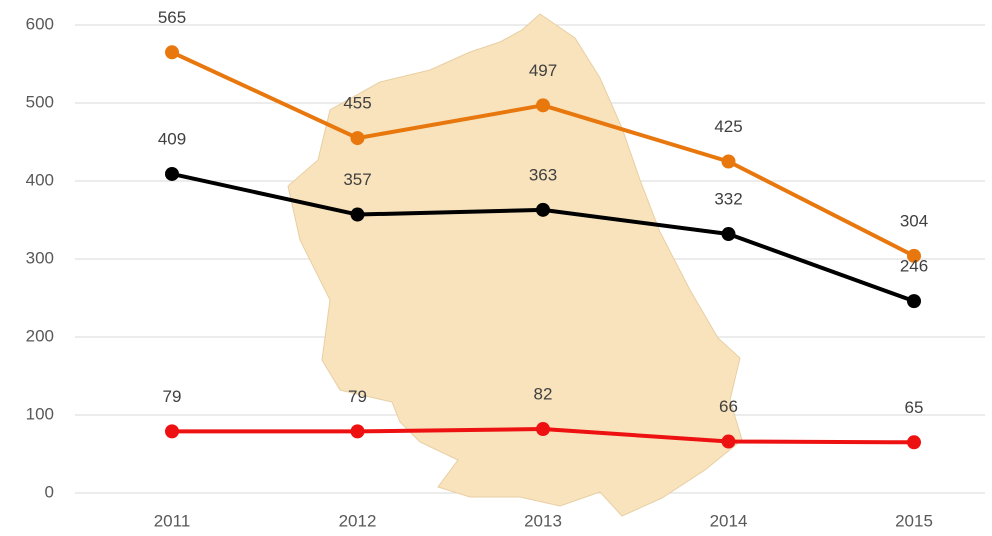 Image resolution: width=992 pixels, height=536 pixels. What do you see at coordinates (914, 266) in the screenshot?
I see `data-label: 246` at bounding box center [914, 266].